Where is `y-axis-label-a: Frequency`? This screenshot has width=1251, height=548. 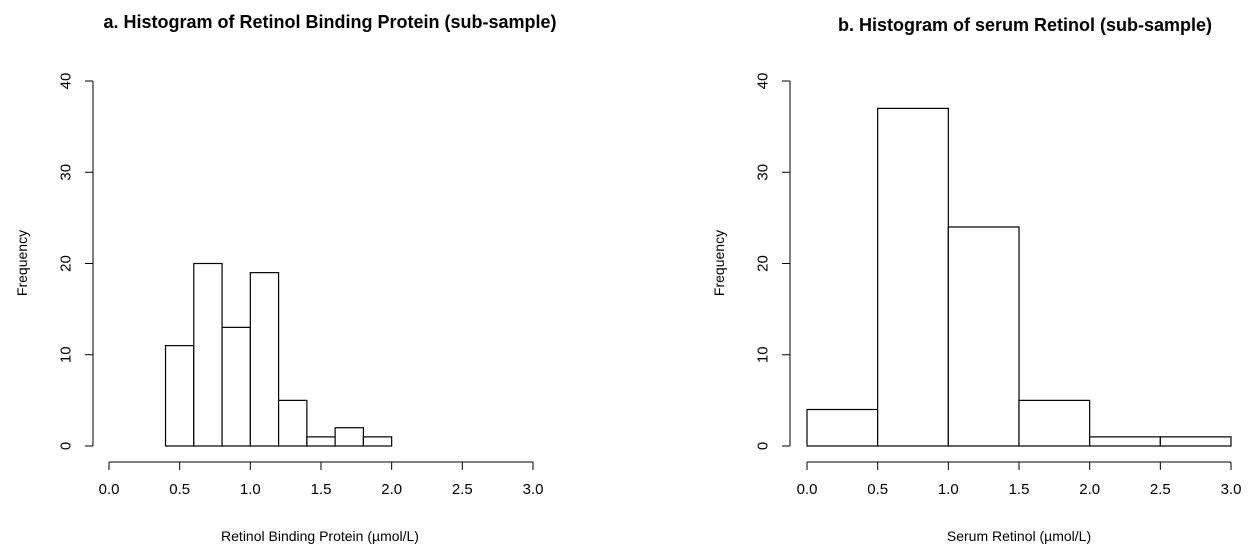
y-axis-label-a: Frequency is located at coordinates (22, 263).